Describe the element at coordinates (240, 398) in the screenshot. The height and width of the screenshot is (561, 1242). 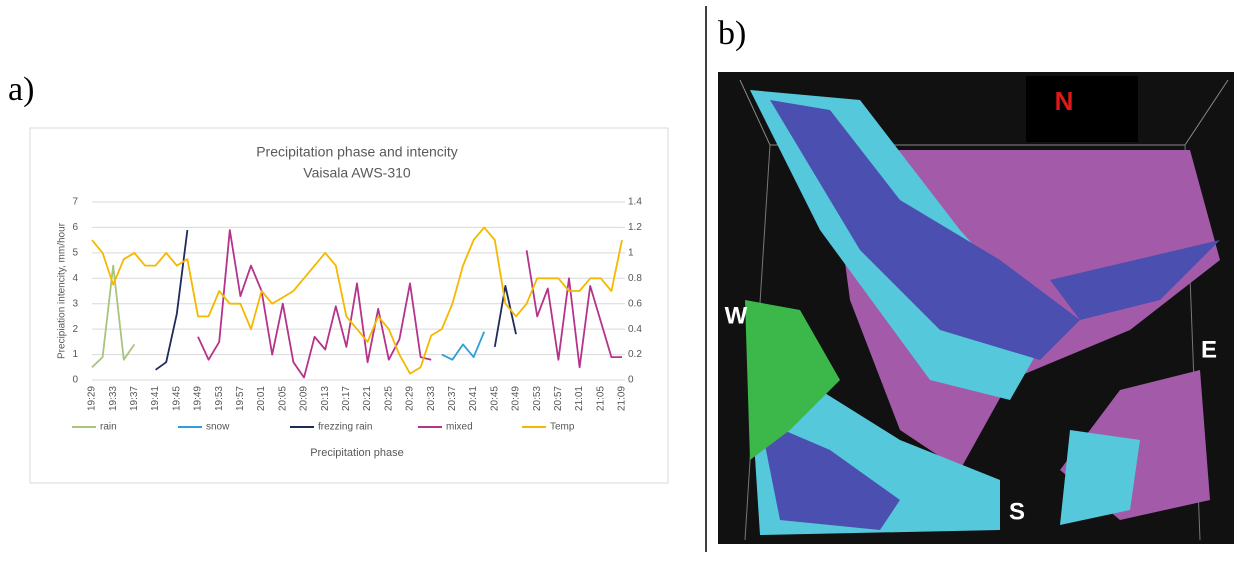
I see `x-tick-label: 19:57` at that location.